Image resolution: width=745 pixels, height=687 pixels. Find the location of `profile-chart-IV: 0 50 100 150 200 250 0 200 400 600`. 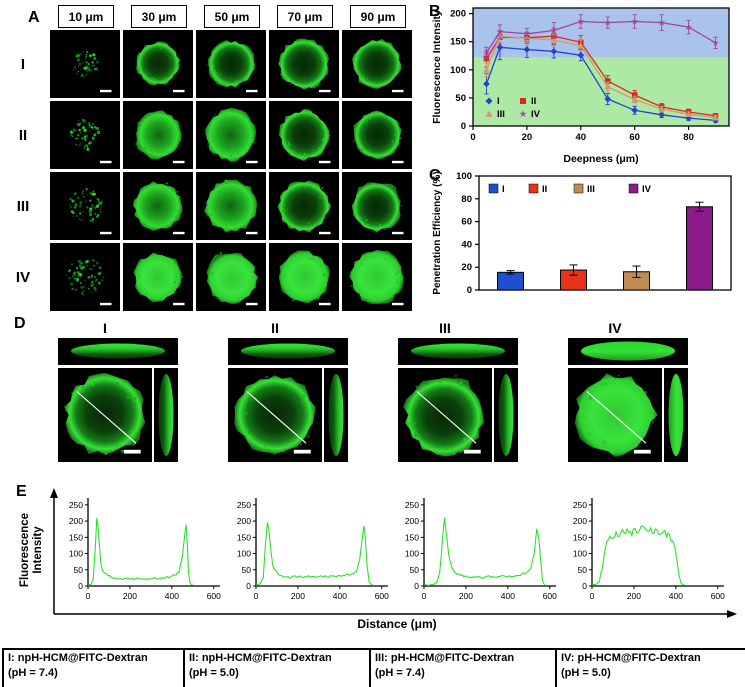

profile-chart-IV: 0 50 100 150 200 250 0 200 400 600 is located at coordinates (644, 550).